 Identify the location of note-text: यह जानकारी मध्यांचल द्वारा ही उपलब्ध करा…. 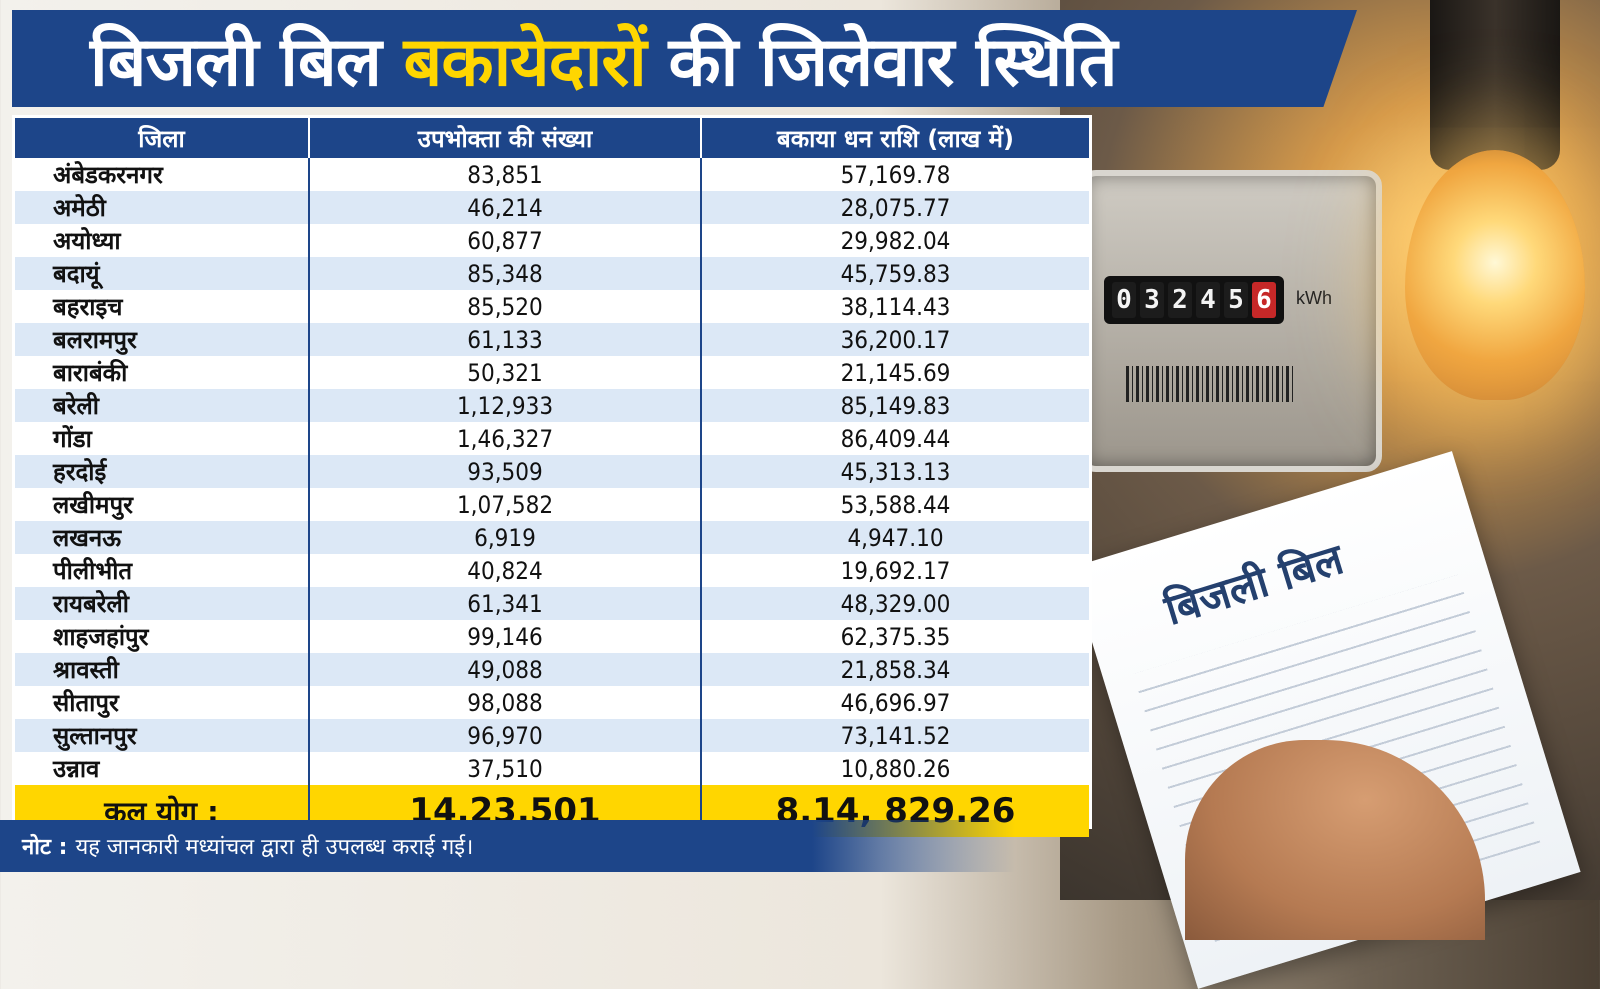
(274, 847).